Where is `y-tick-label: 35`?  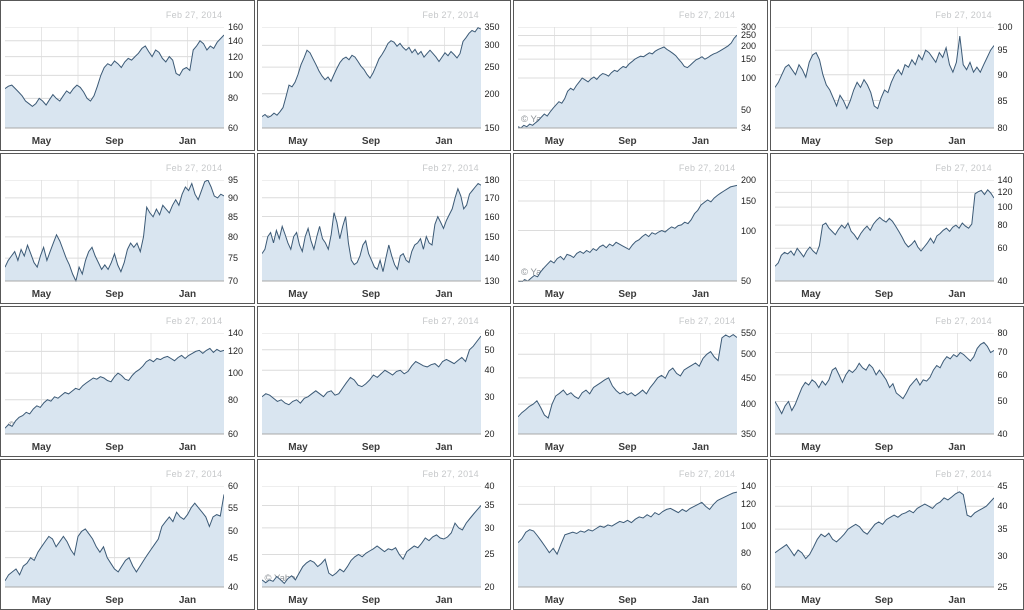
y-tick-label: 35 is located at coordinates (1002, 529).